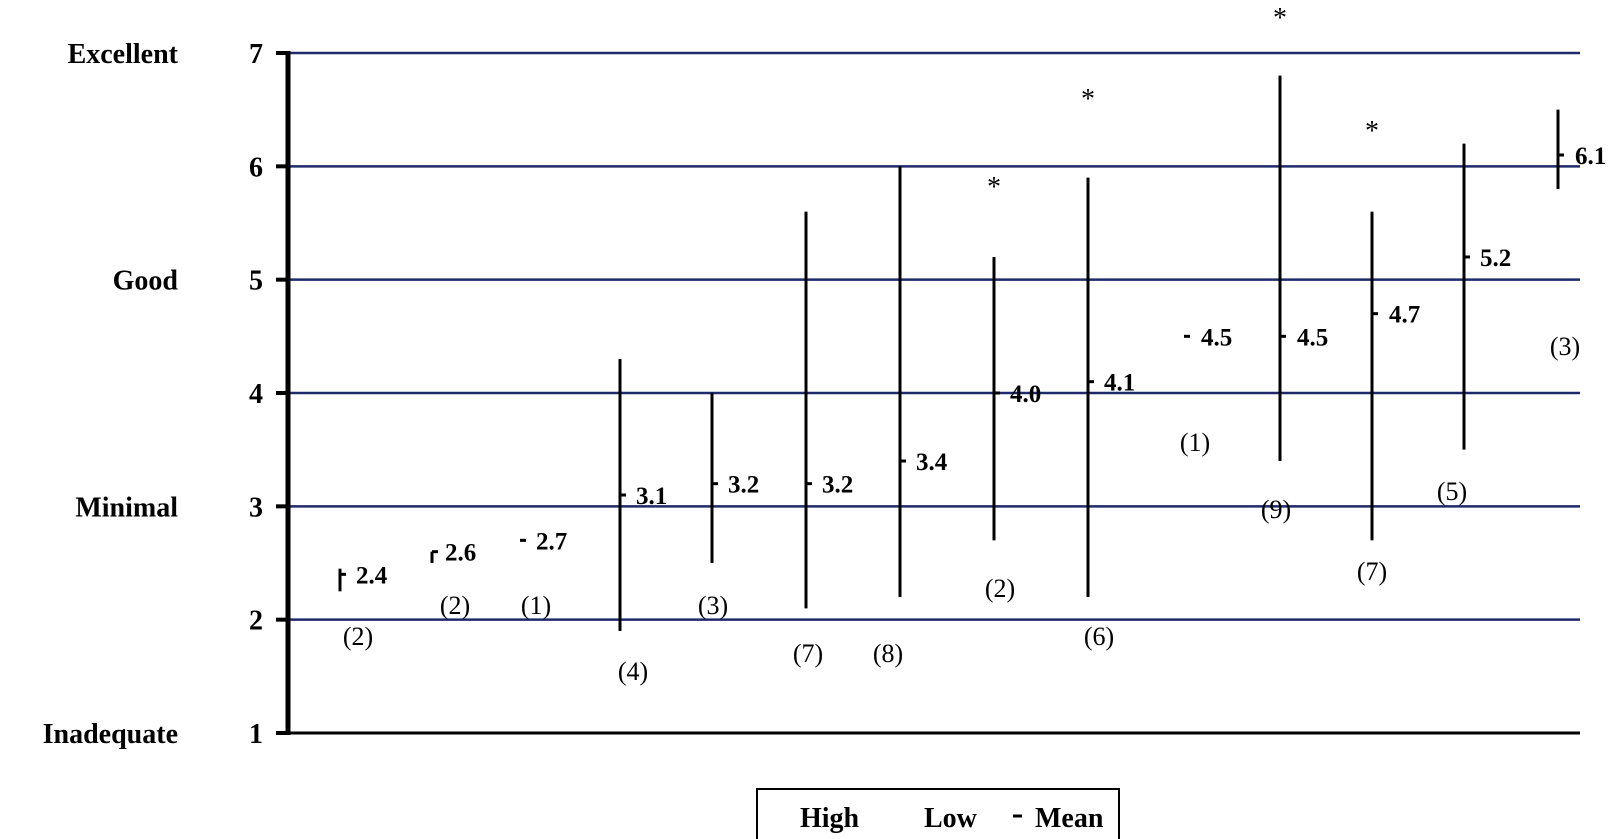 The height and width of the screenshot is (839, 1612). Describe the element at coordinates (256, 734) in the screenshot. I see `tick-label-1: 1` at that location.